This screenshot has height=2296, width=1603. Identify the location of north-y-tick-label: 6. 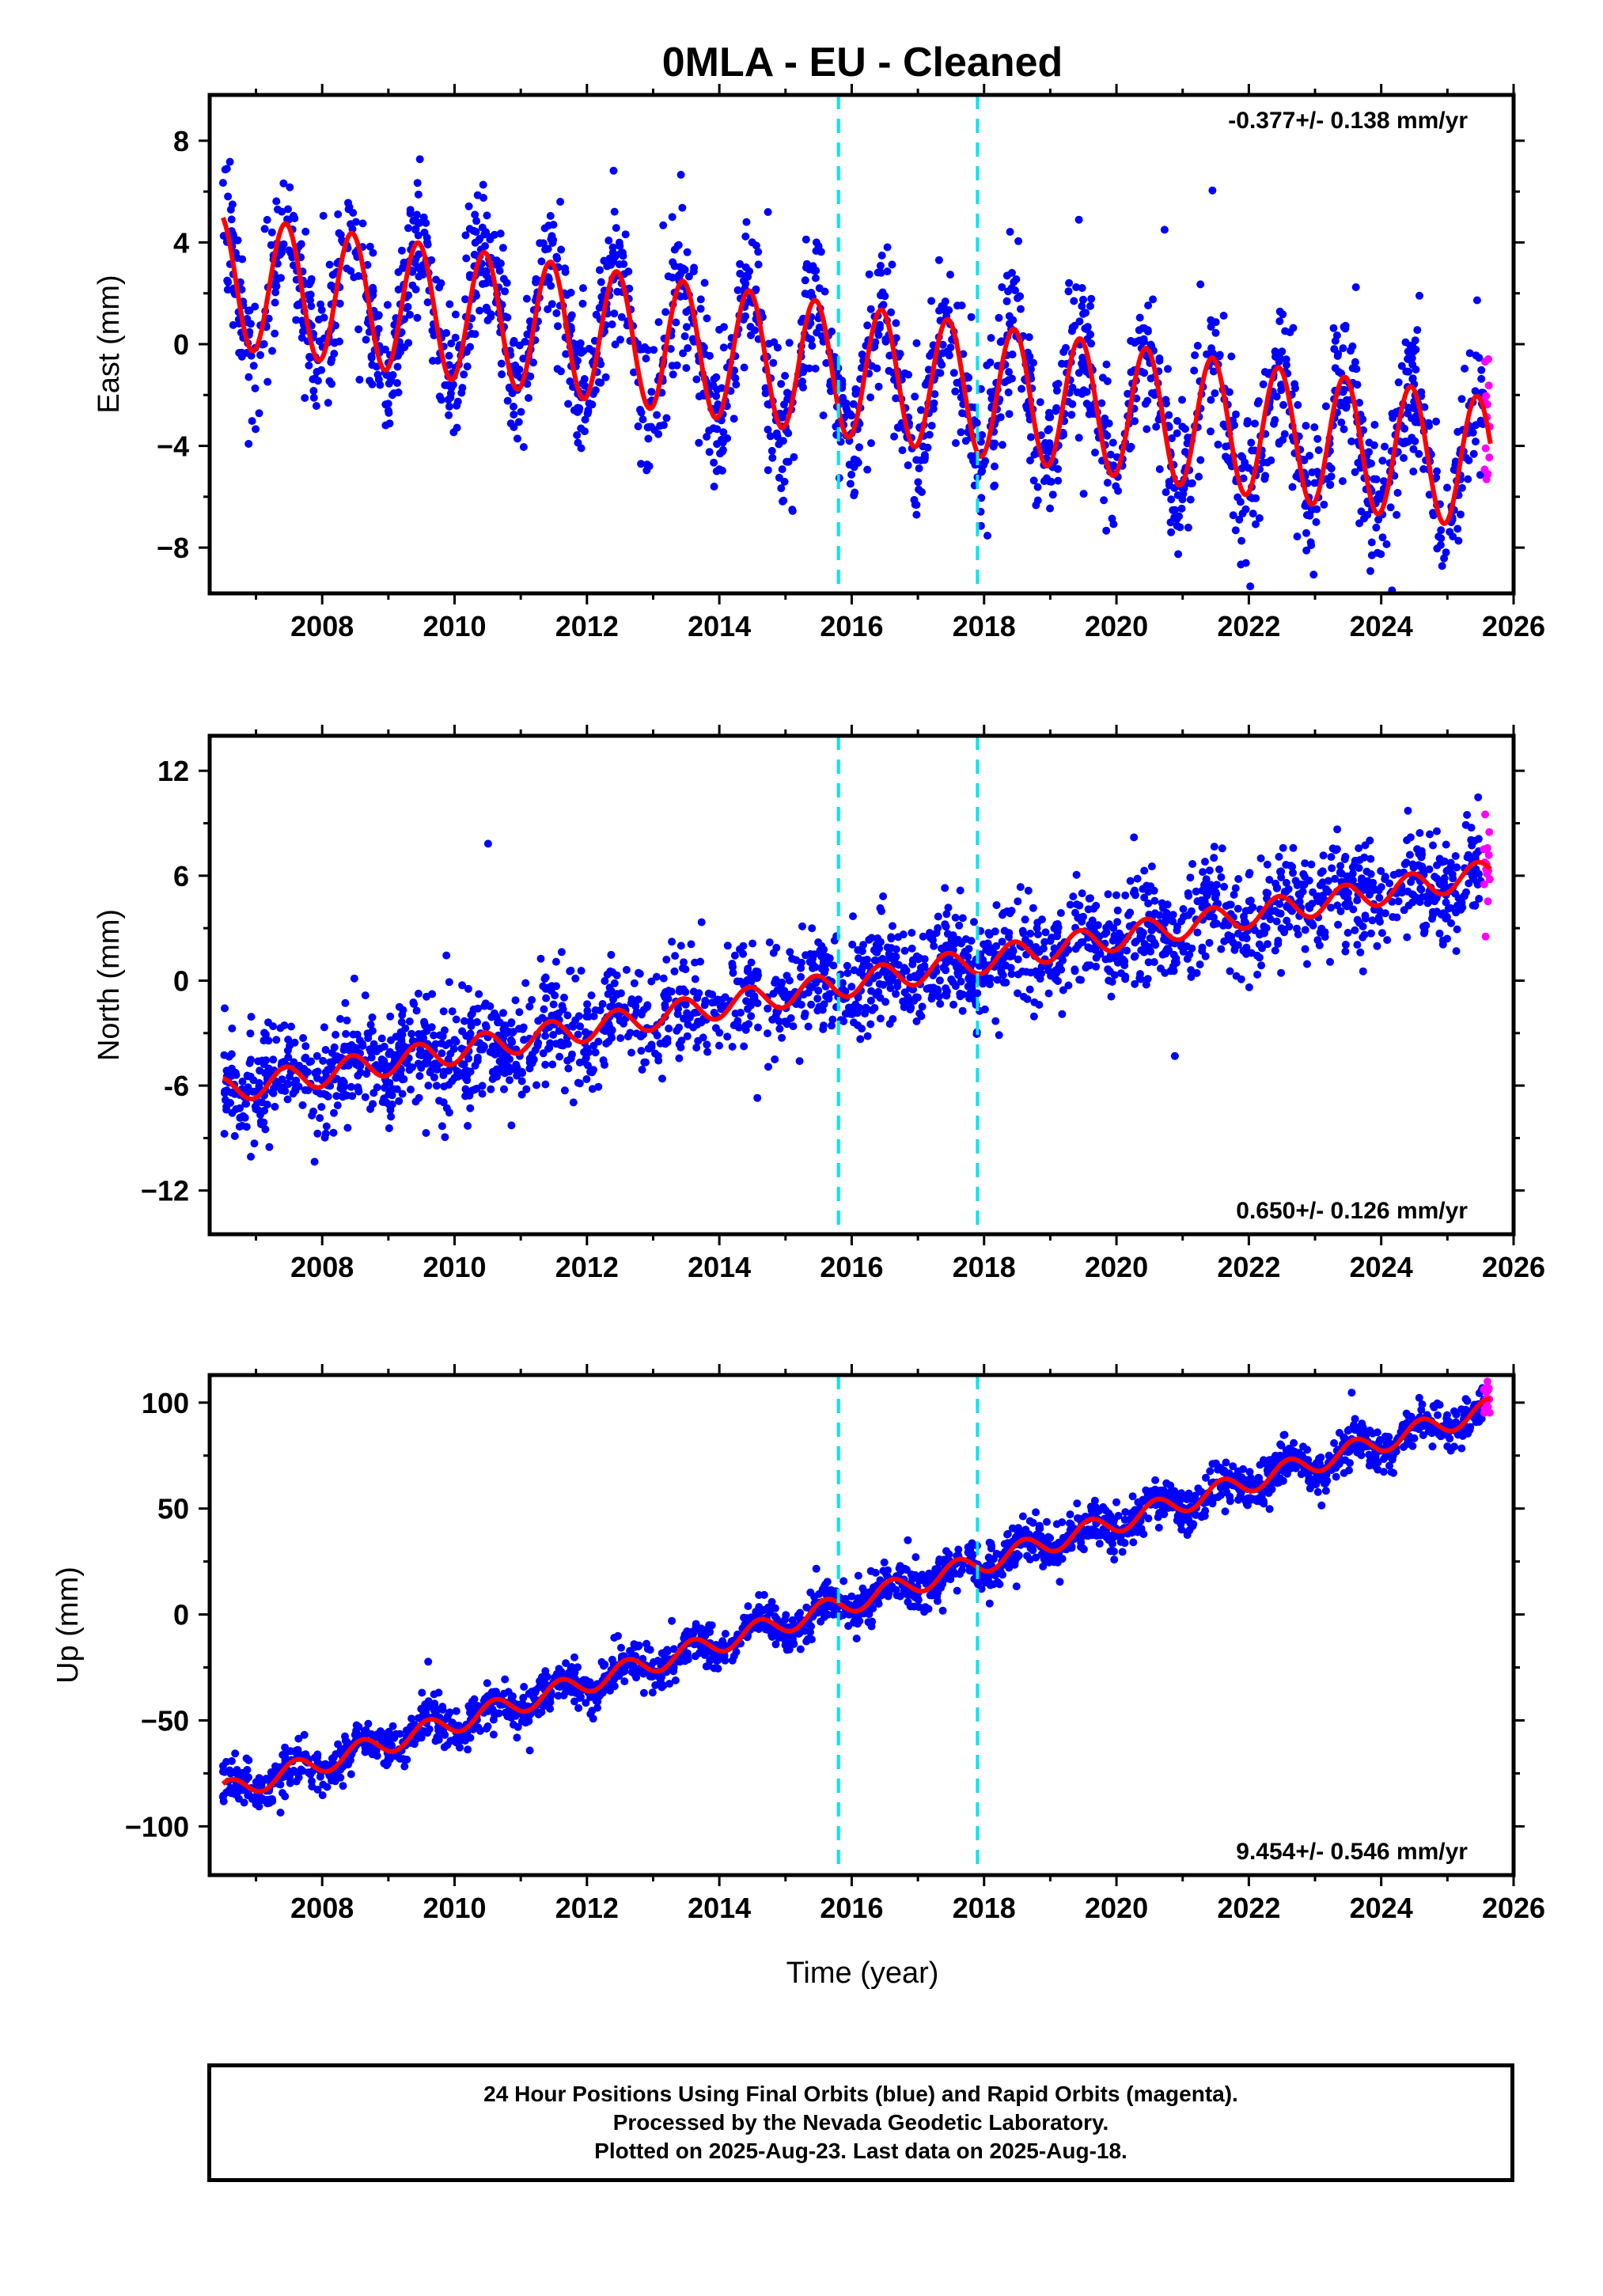
(181, 876).